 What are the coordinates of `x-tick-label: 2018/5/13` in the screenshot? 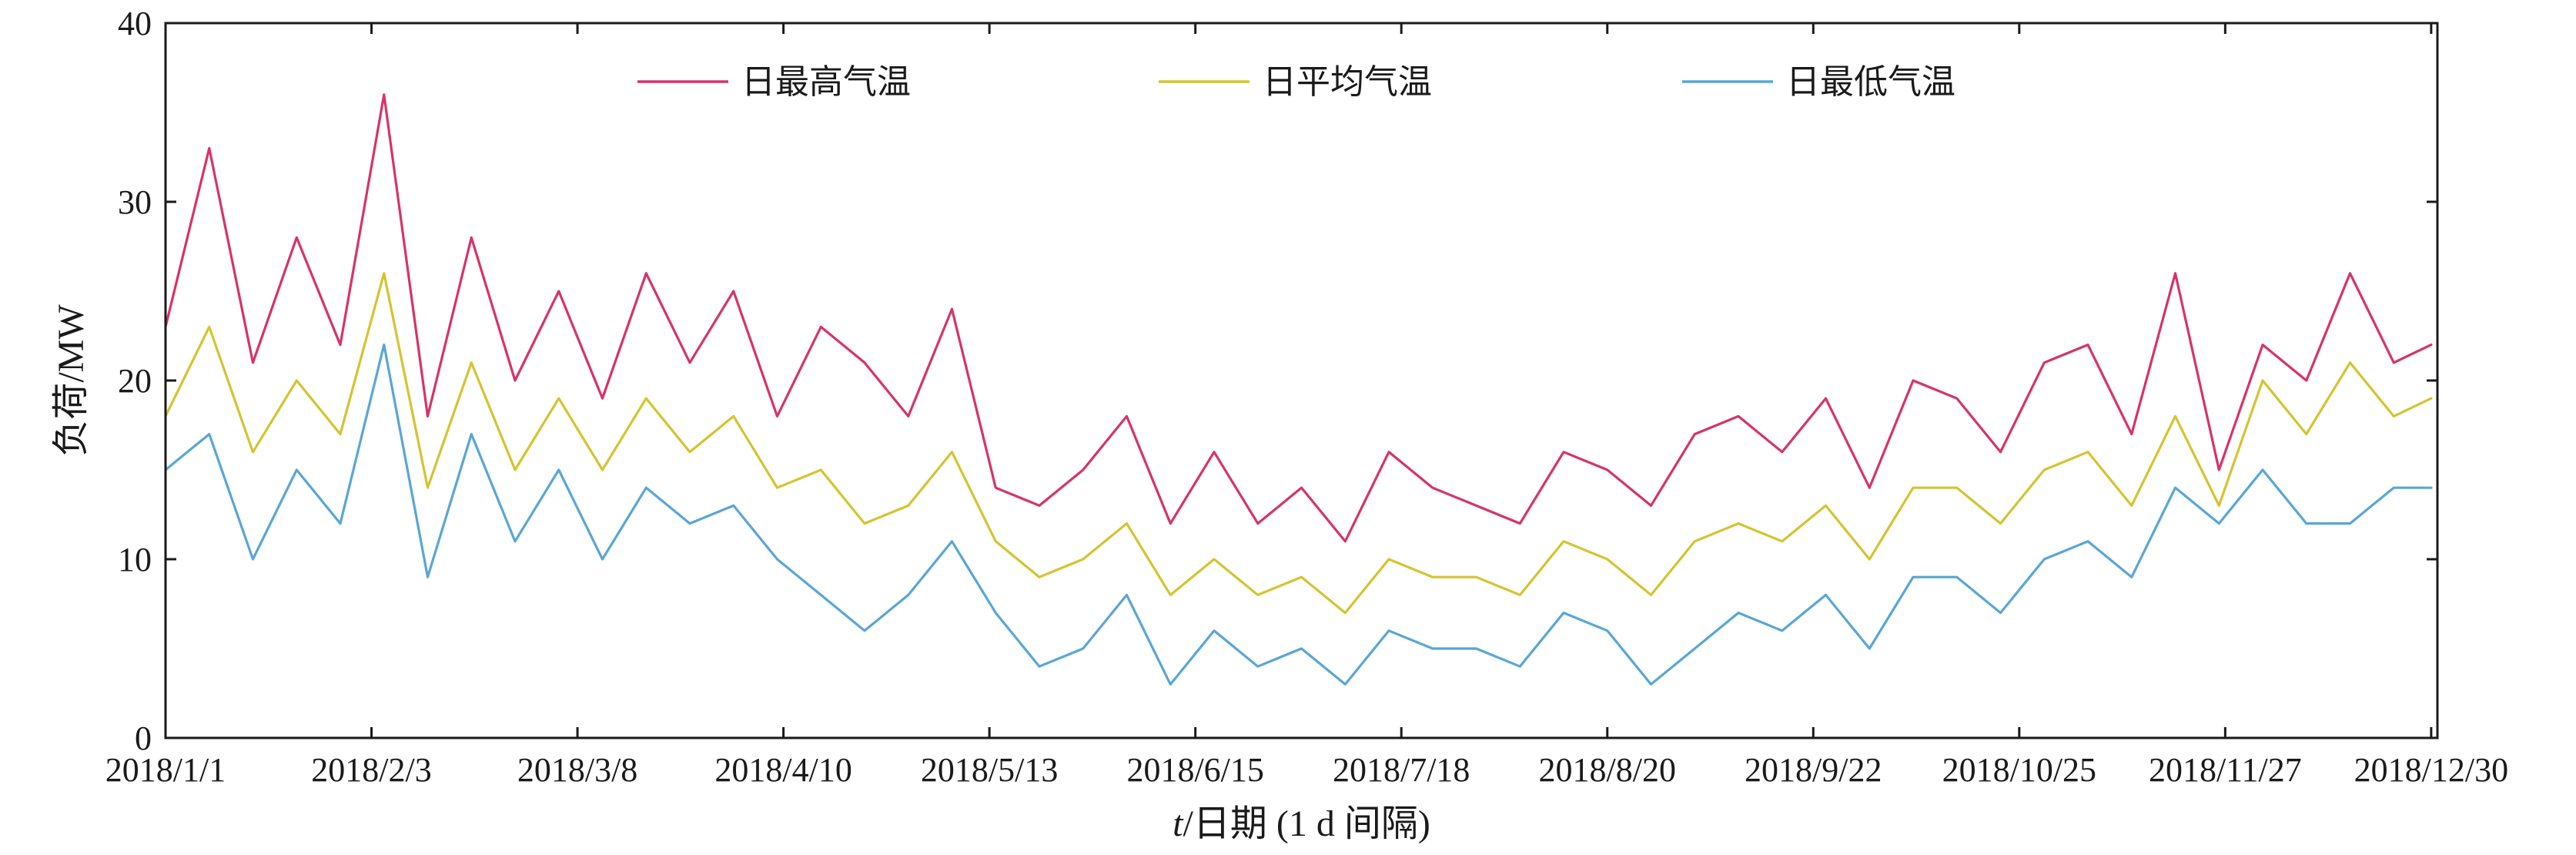 It's located at (990, 770).